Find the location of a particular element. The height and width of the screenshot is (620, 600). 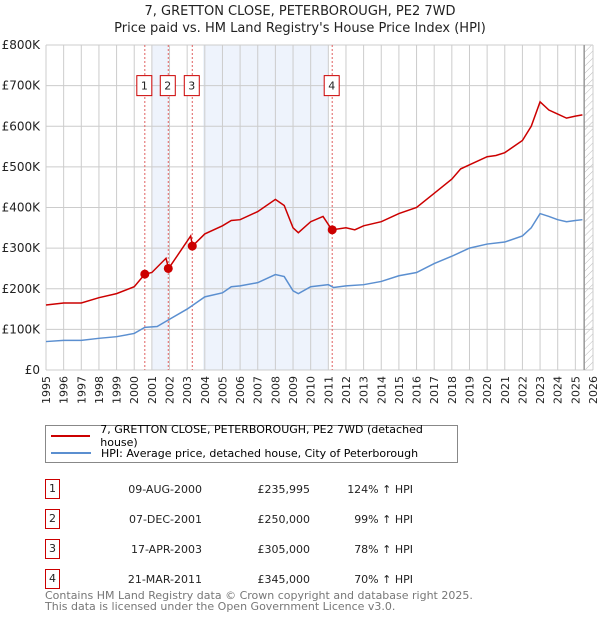

sale-date: 21-MAR-2011 is located at coordinates (164, 579).